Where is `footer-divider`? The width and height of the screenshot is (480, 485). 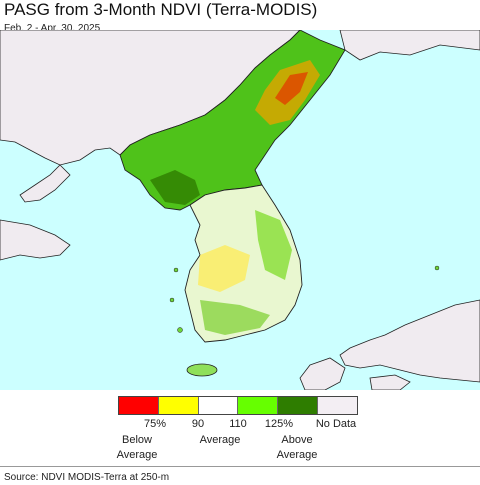 footer-divider is located at coordinates (240, 466).